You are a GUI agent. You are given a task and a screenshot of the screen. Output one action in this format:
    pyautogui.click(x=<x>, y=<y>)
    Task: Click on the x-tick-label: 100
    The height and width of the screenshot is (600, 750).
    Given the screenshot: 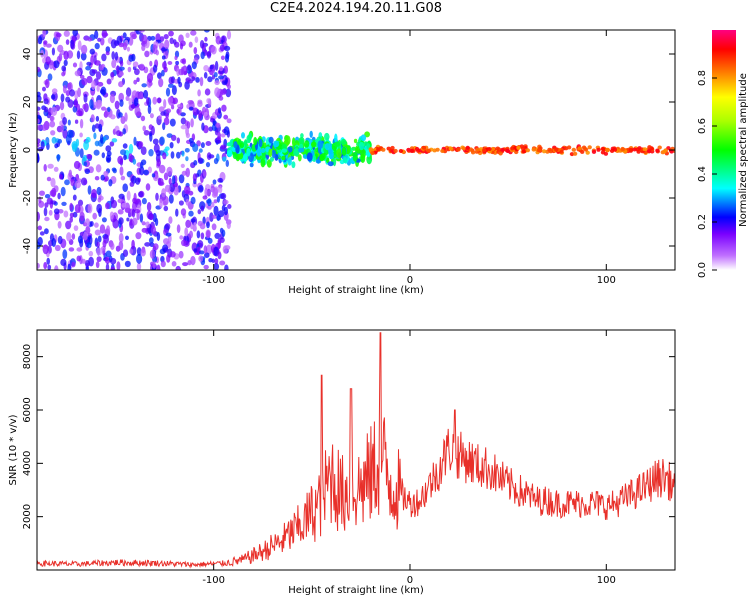 What is the action you would take?
    pyautogui.click(x=606, y=280)
    